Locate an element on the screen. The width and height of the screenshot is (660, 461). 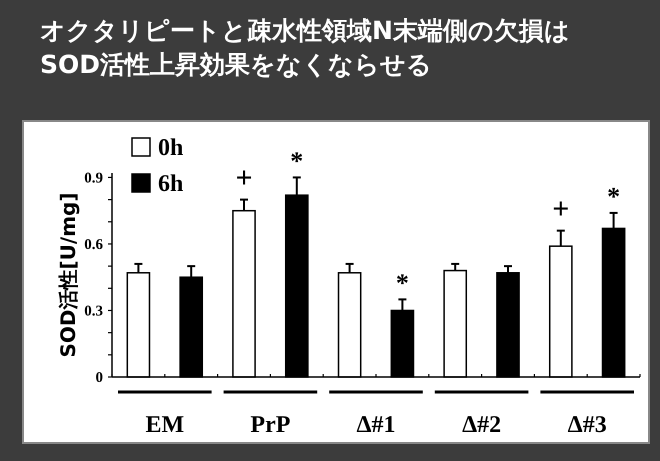
y-tick-label: 0.3 is located at coordinates (93, 311).